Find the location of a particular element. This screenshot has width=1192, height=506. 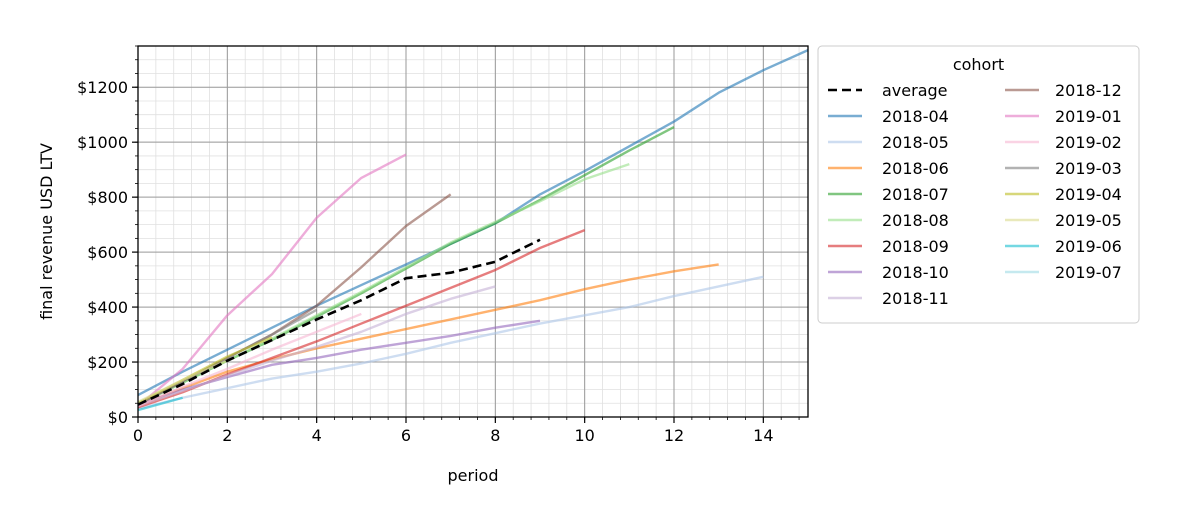

legend-label-2019-03: 2019-03 is located at coordinates (1088, 168).